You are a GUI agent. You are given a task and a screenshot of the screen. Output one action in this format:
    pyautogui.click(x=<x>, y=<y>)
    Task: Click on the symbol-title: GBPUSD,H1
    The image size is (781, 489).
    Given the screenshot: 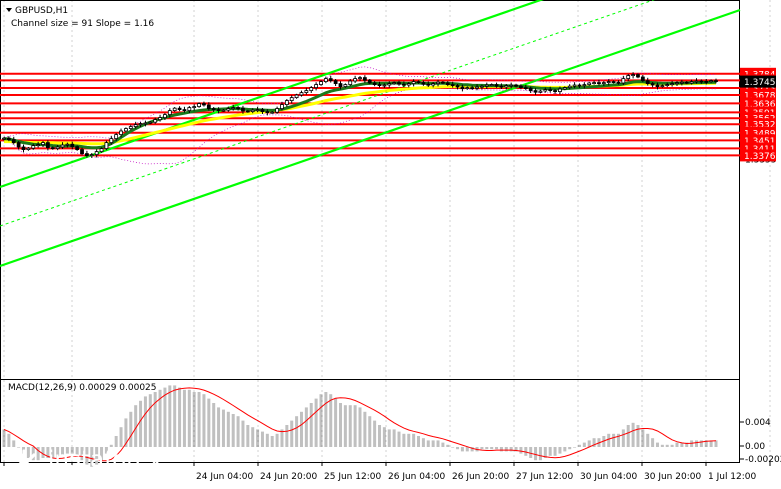 What is the action you would take?
    pyautogui.click(x=41, y=11)
    